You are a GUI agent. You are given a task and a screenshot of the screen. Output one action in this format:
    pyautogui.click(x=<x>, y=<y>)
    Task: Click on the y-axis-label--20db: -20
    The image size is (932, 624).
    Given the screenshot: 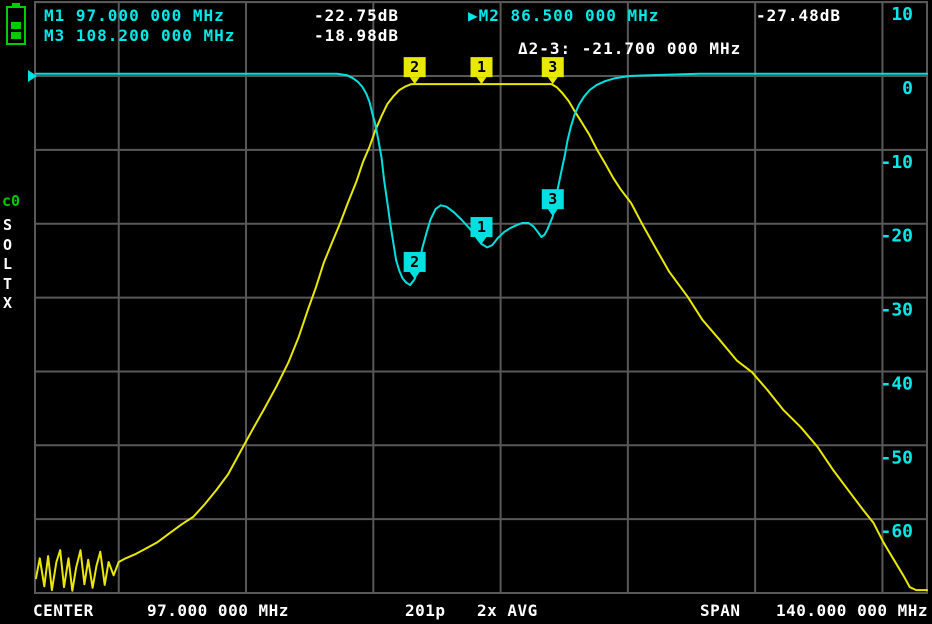 What is the action you would take?
    pyautogui.click(x=896, y=236)
    